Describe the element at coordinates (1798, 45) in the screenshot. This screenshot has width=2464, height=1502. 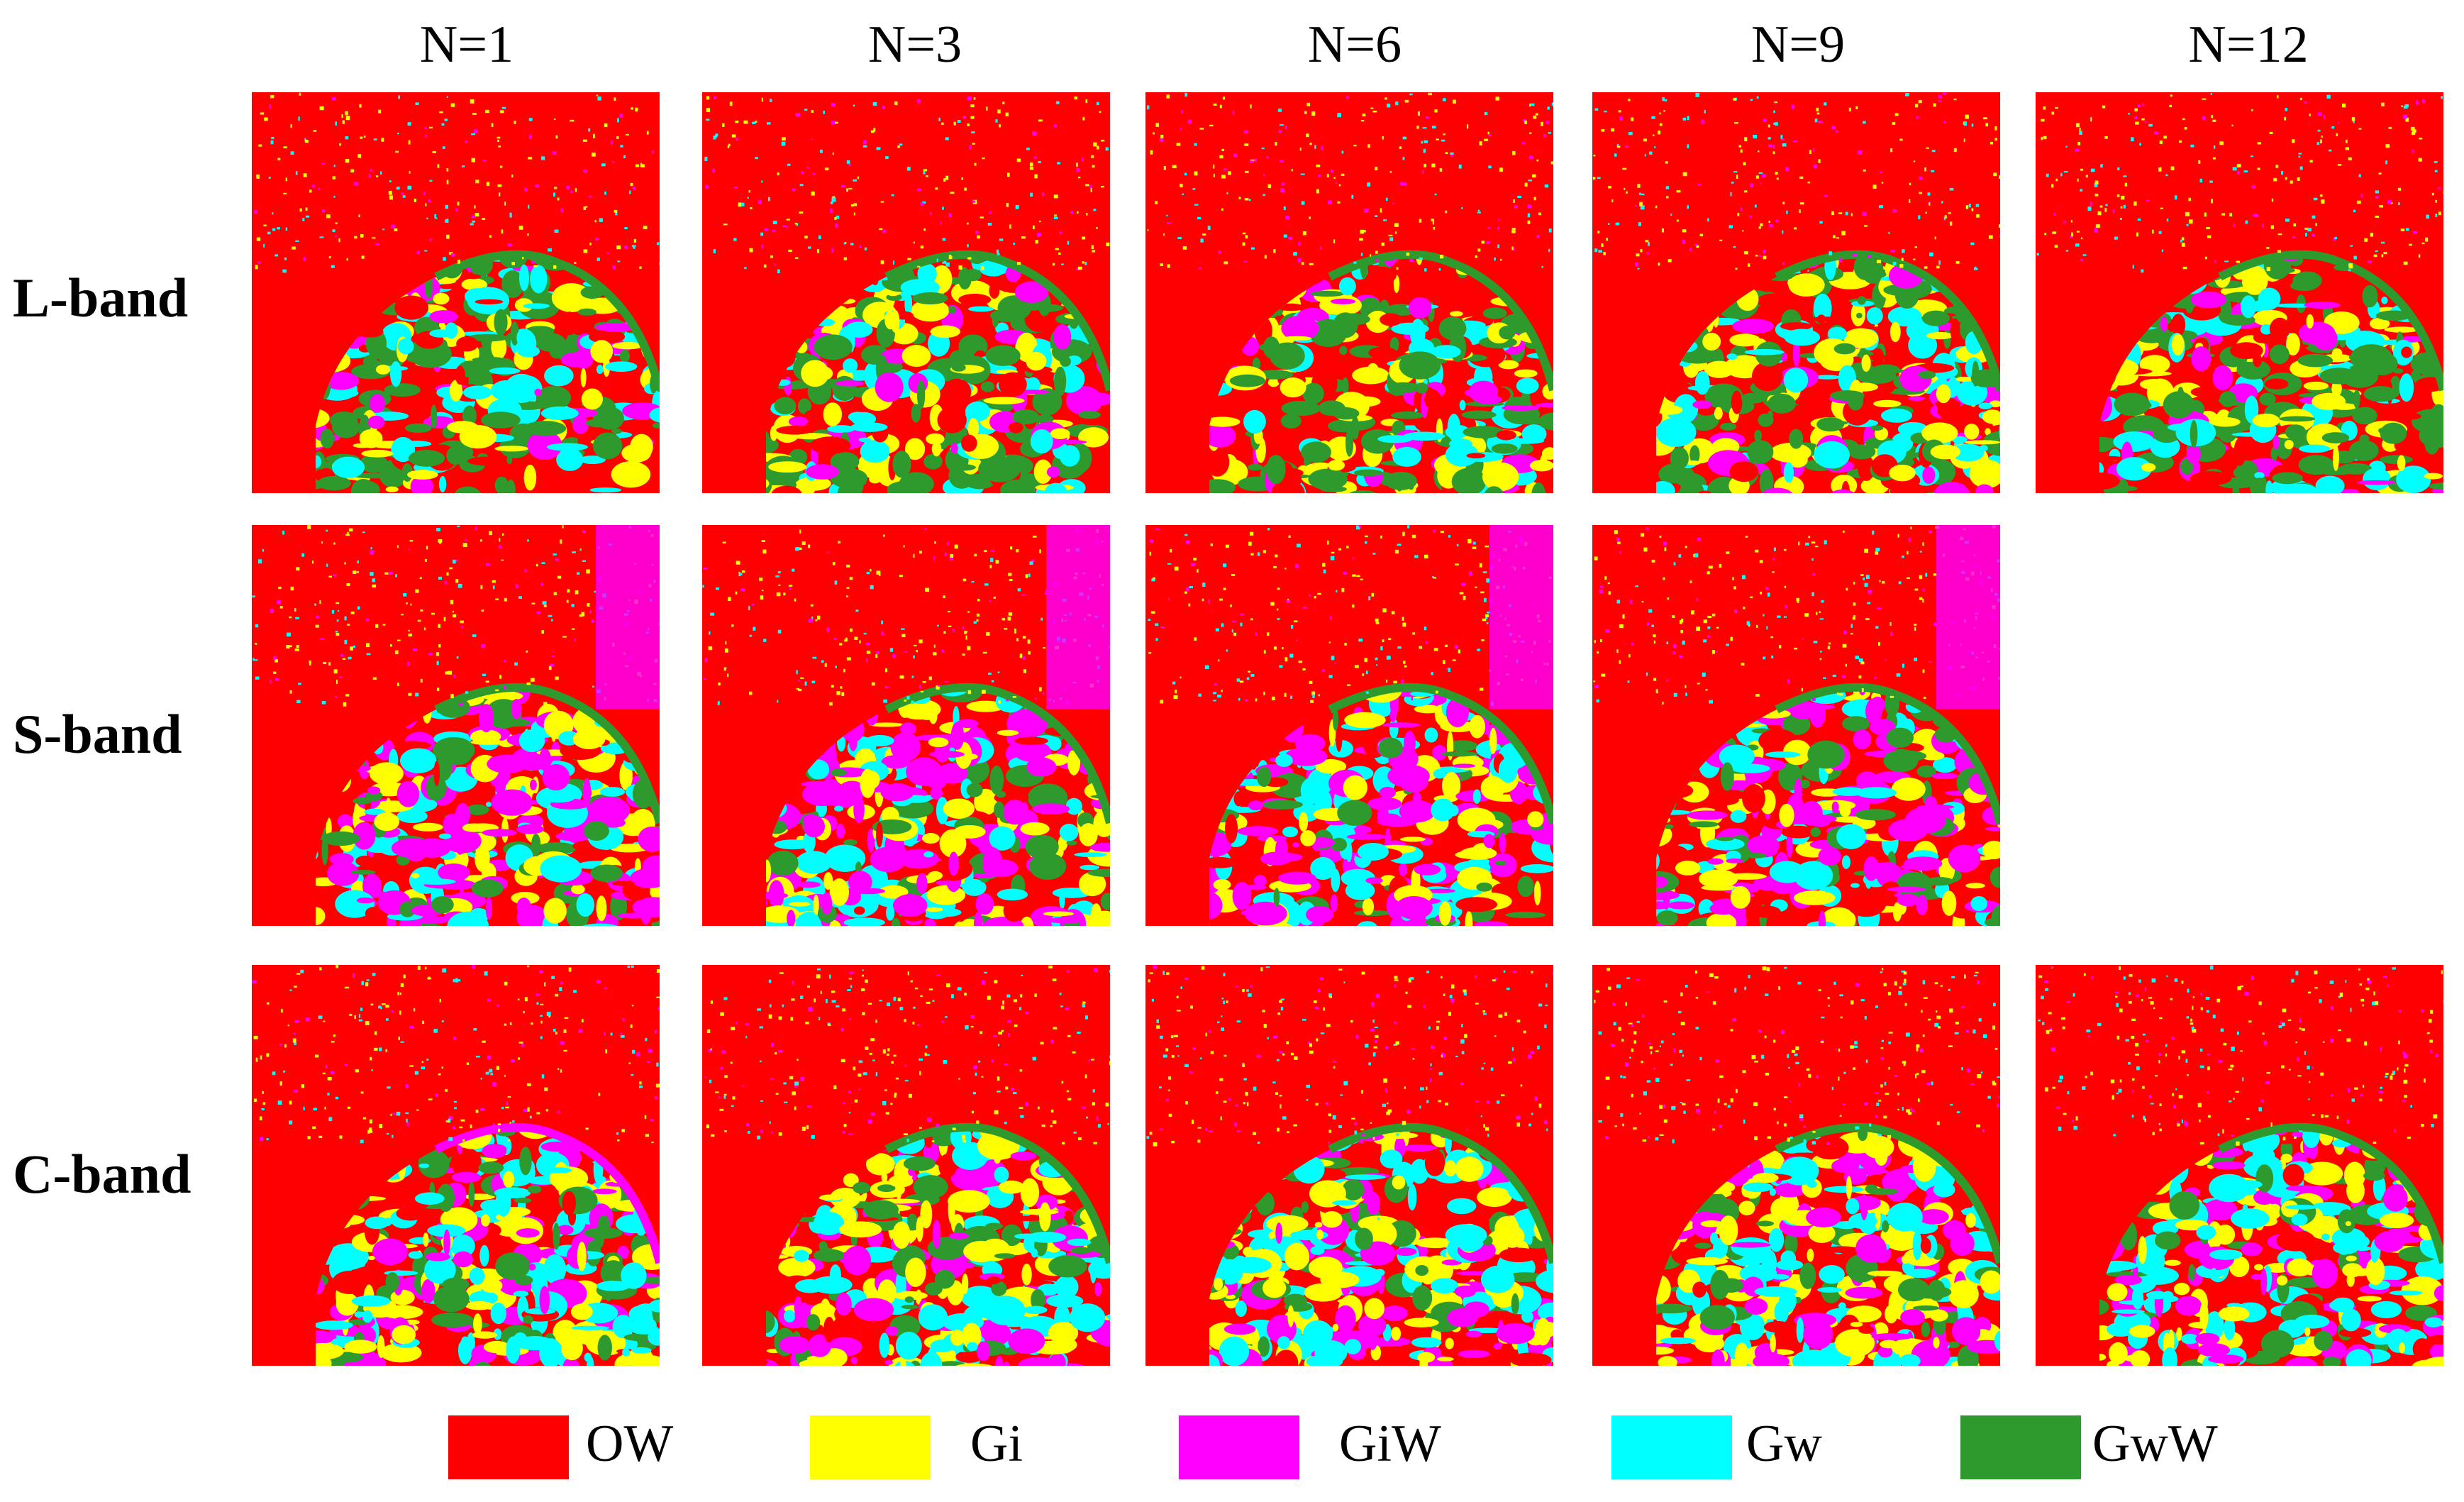
I see `column-title-n9: N=9` at that location.